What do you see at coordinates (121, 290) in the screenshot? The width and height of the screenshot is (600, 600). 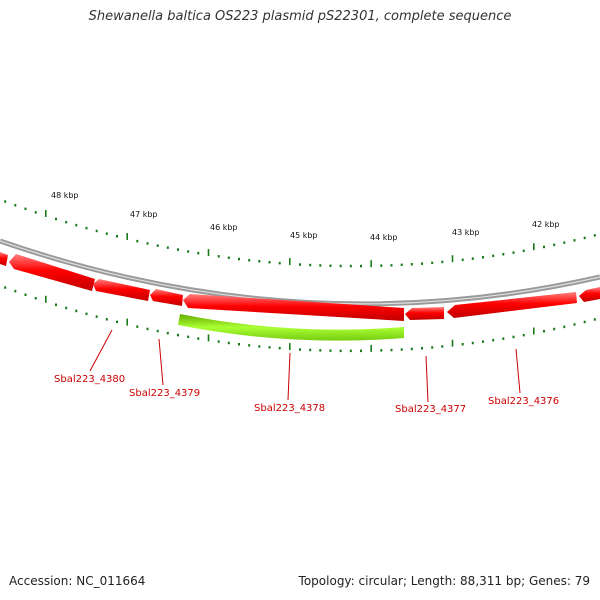 I see `gene-arrow-sbal223-4380b` at bounding box center [121, 290].